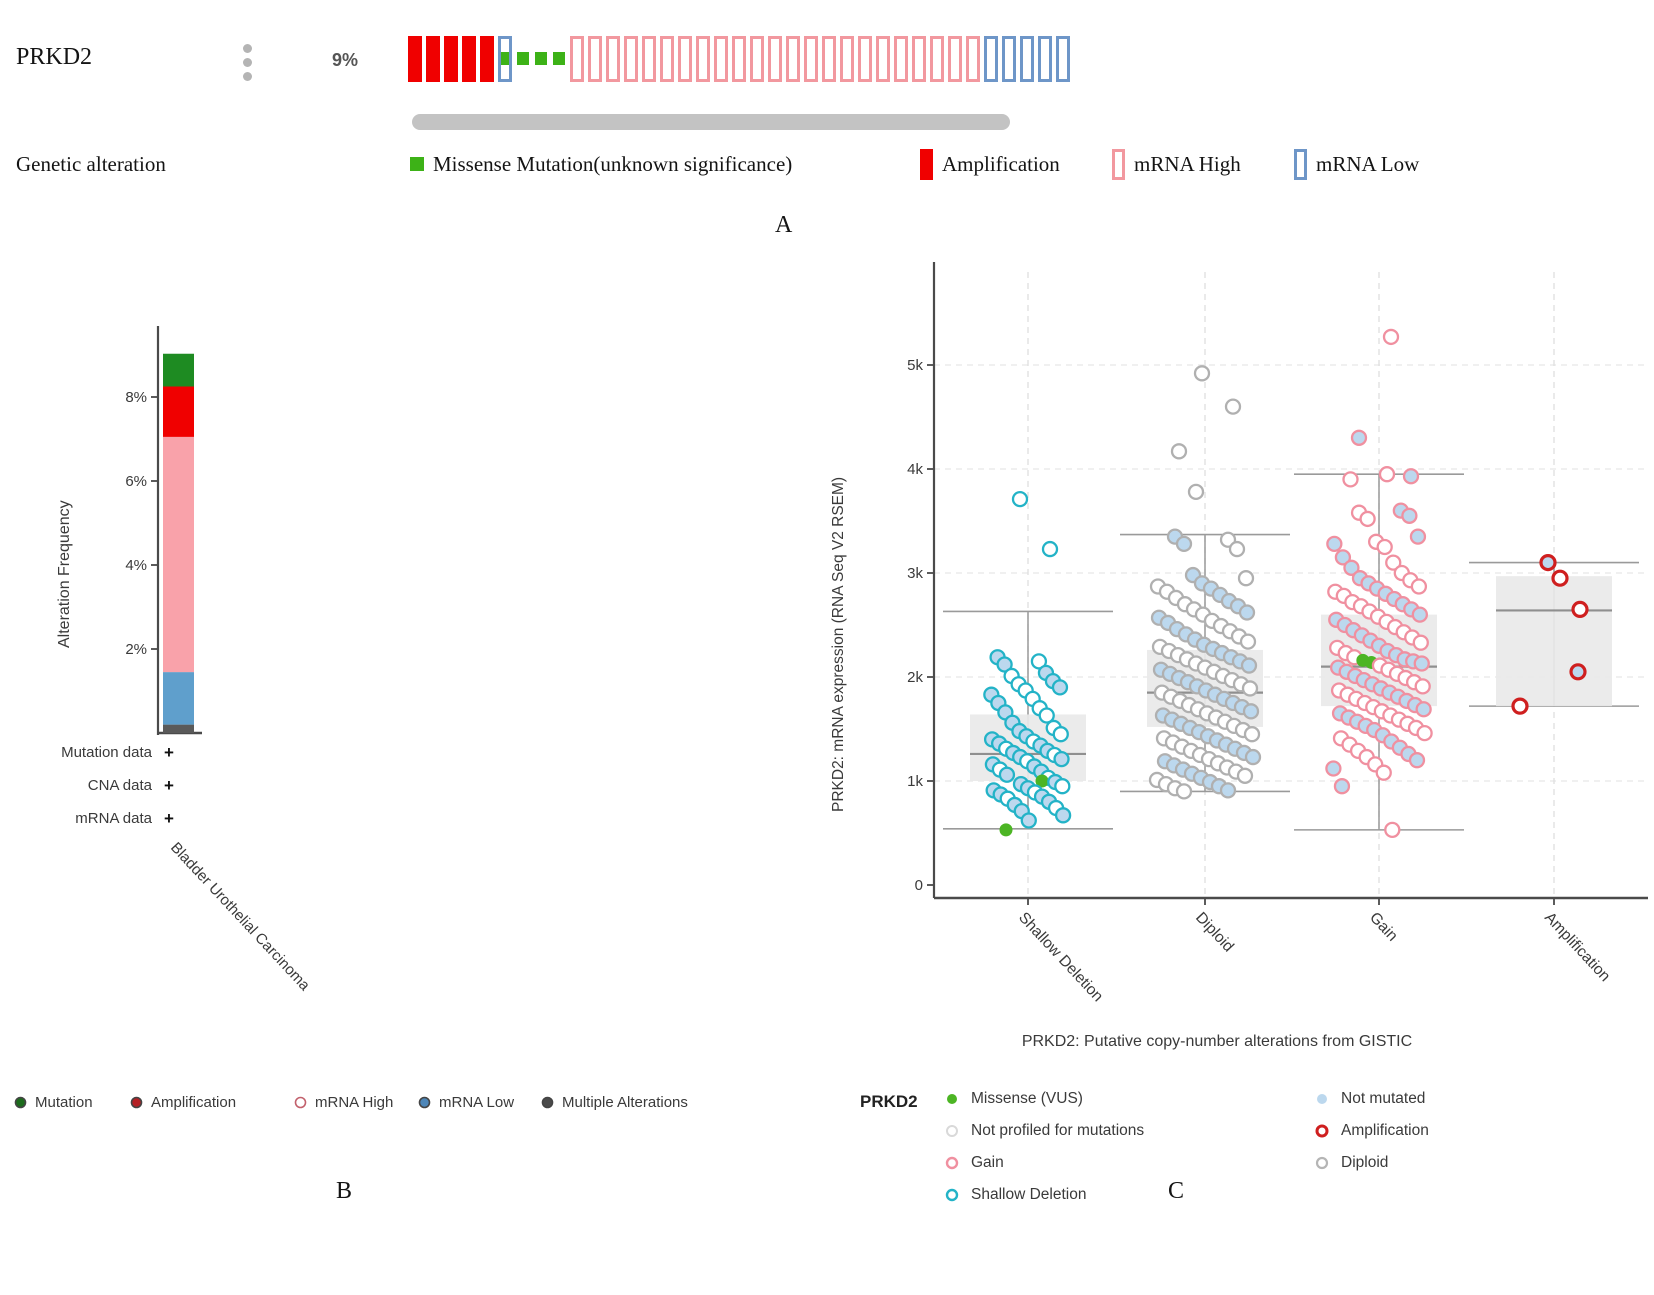 This screenshot has height=1295, width=1654. I want to click on c-legend-item: Diploid, so click(1351, 1163).